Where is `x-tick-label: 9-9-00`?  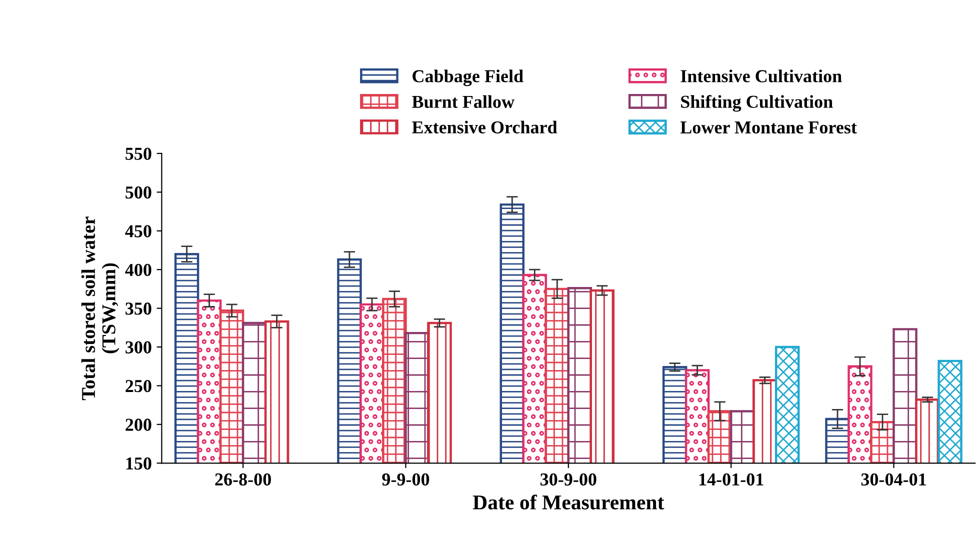
x-tick-label: 9-9-00 is located at coordinates (406, 479).